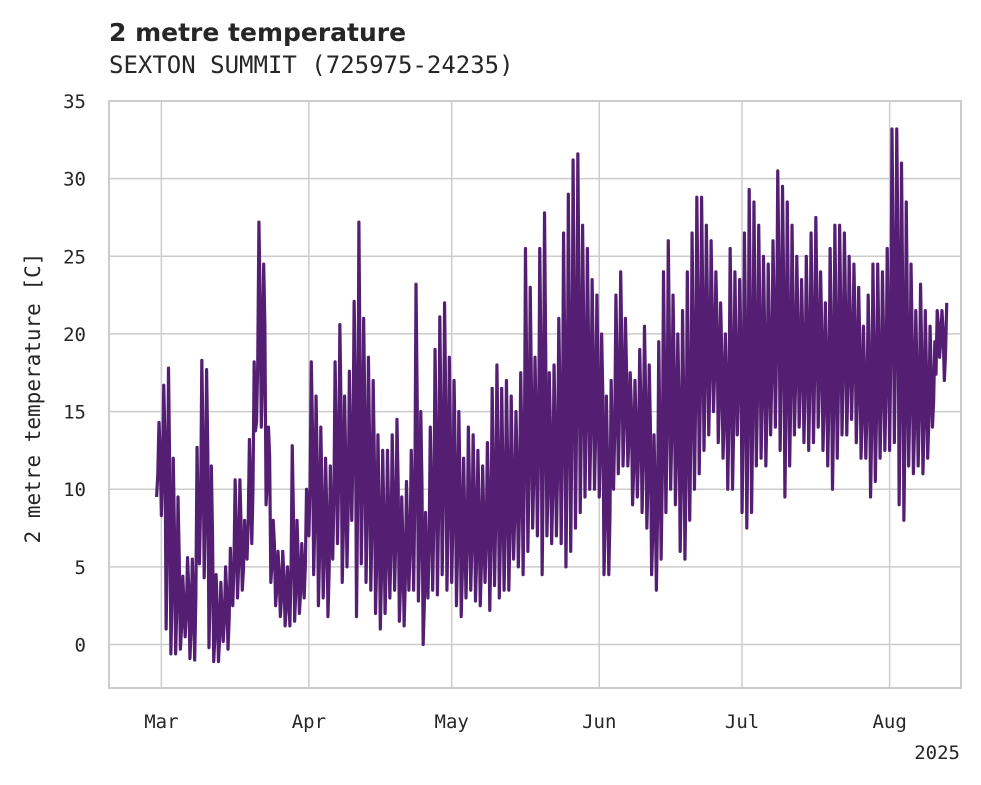 The width and height of the screenshot is (981, 785). Describe the element at coordinates (599, 722) in the screenshot. I see `x-tick-label: Jun` at that location.